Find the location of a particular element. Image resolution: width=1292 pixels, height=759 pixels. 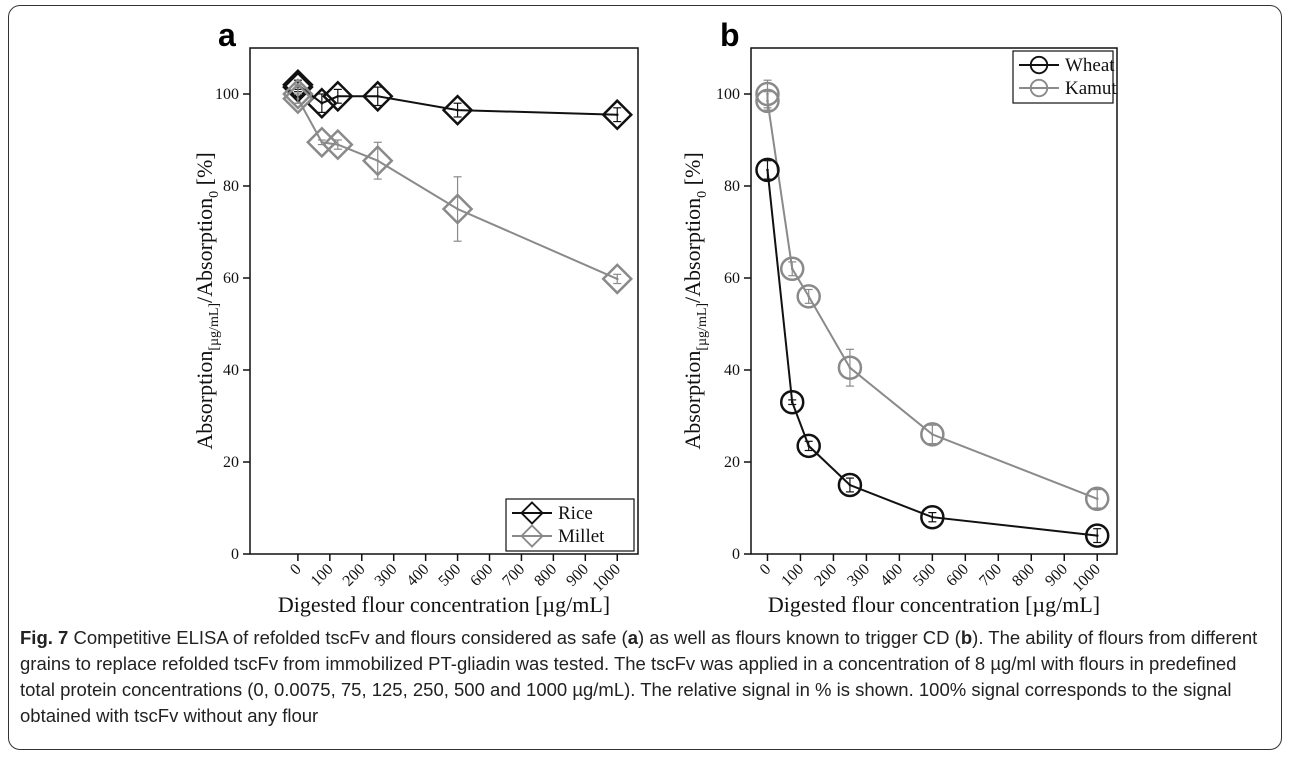

legend-box is located at coordinates (1063, 77).